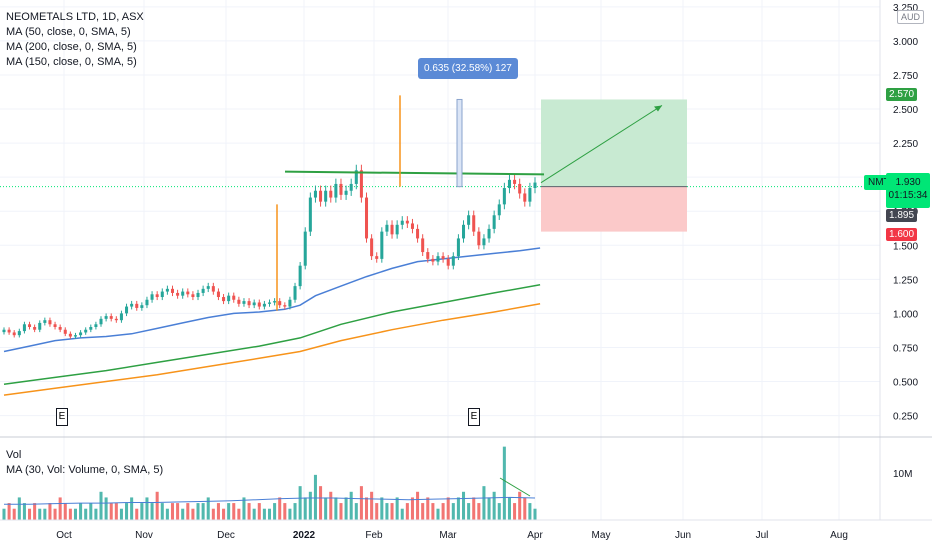 This screenshot has width=932, height=550. What do you see at coordinates (908, 190) in the screenshot?
I see `last-price-tag: 1.930 01:15:34` at bounding box center [908, 190].